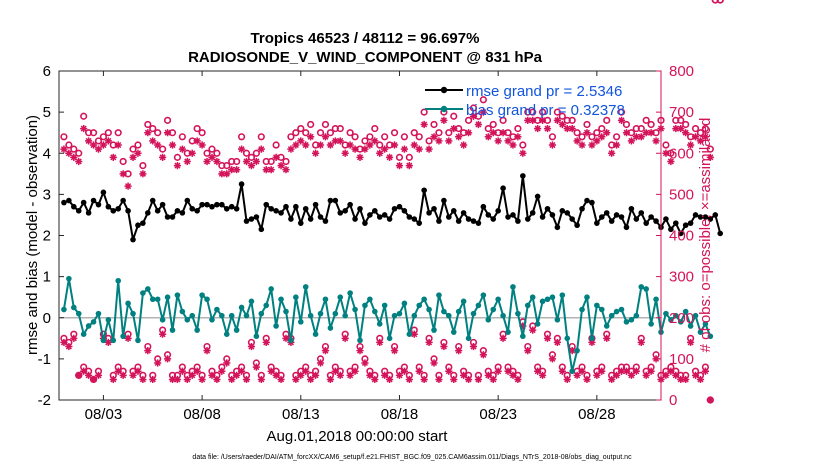 The image size is (830, 470). I want to click on x-tick-label: 08/28, so click(597, 414).